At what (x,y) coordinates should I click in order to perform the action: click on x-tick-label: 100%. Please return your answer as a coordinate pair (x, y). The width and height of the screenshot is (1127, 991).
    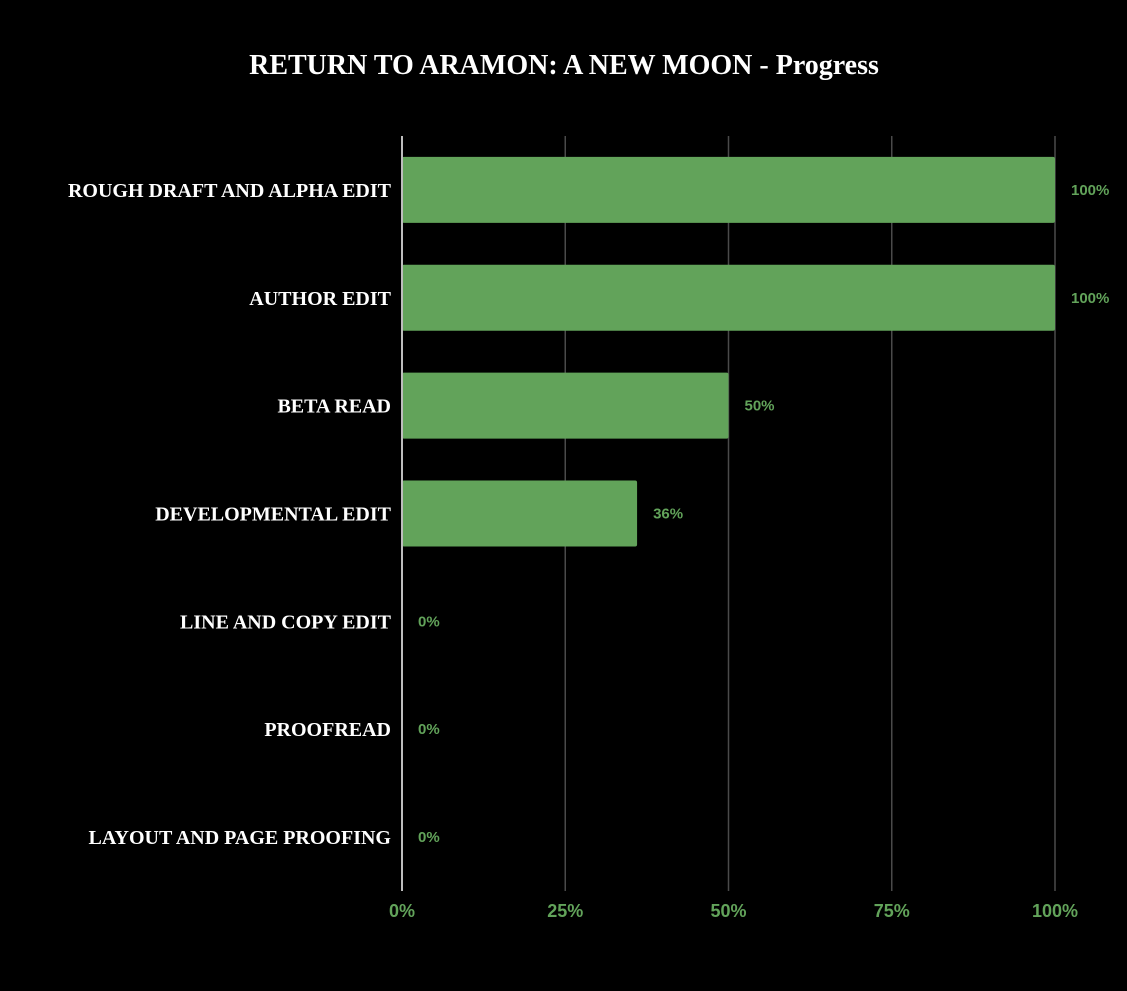
    Looking at the image, I should click on (1055, 911).